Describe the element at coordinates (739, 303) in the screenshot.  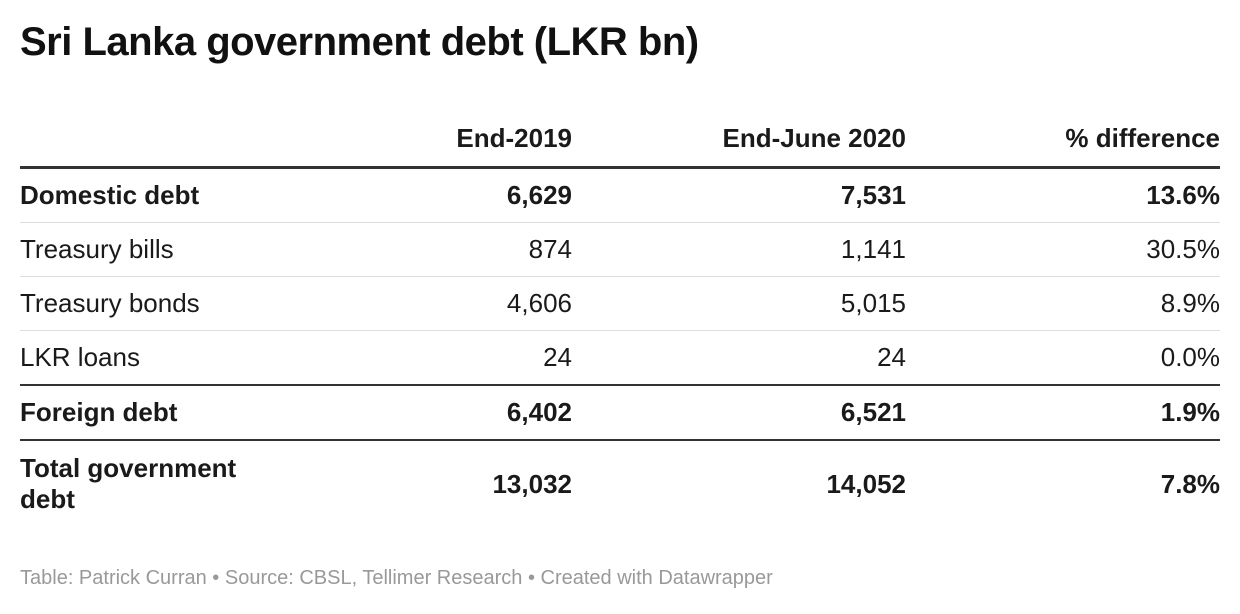
I see `cell-end-june-2020: 5,015` at that location.